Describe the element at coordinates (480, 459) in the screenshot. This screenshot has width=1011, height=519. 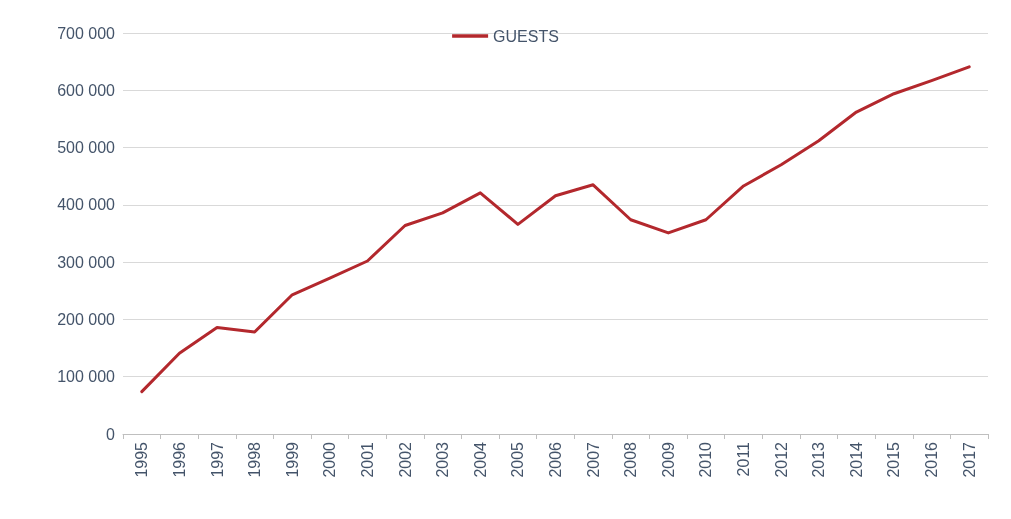
I see `x-tick-label: 2004` at that location.